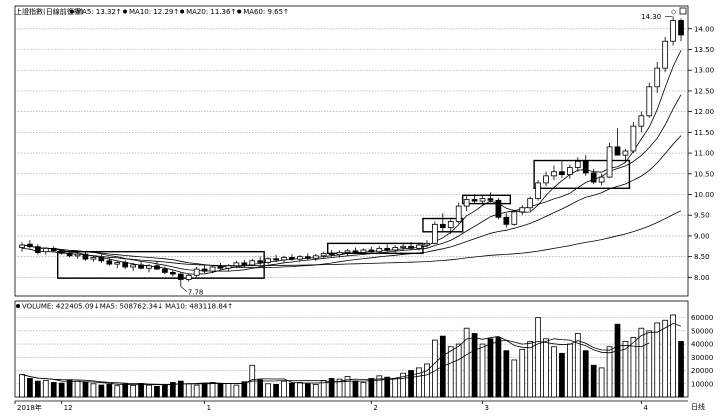  Describe the element at coordinates (704, 29) in the screenshot. I see `price-tick-label: 14.00` at that location.